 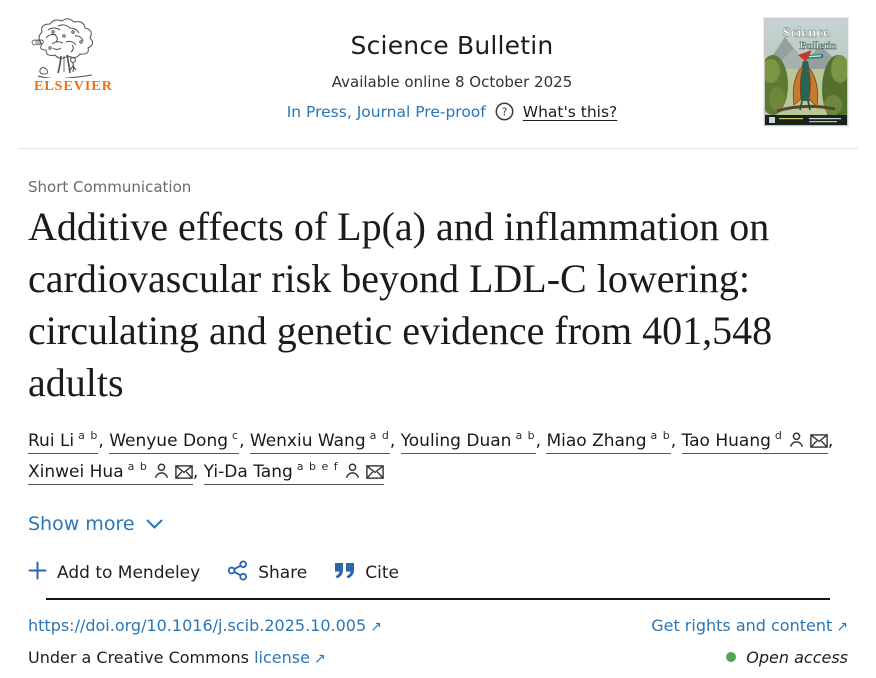 I want to click on share-icon, so click(x=237, y=573).